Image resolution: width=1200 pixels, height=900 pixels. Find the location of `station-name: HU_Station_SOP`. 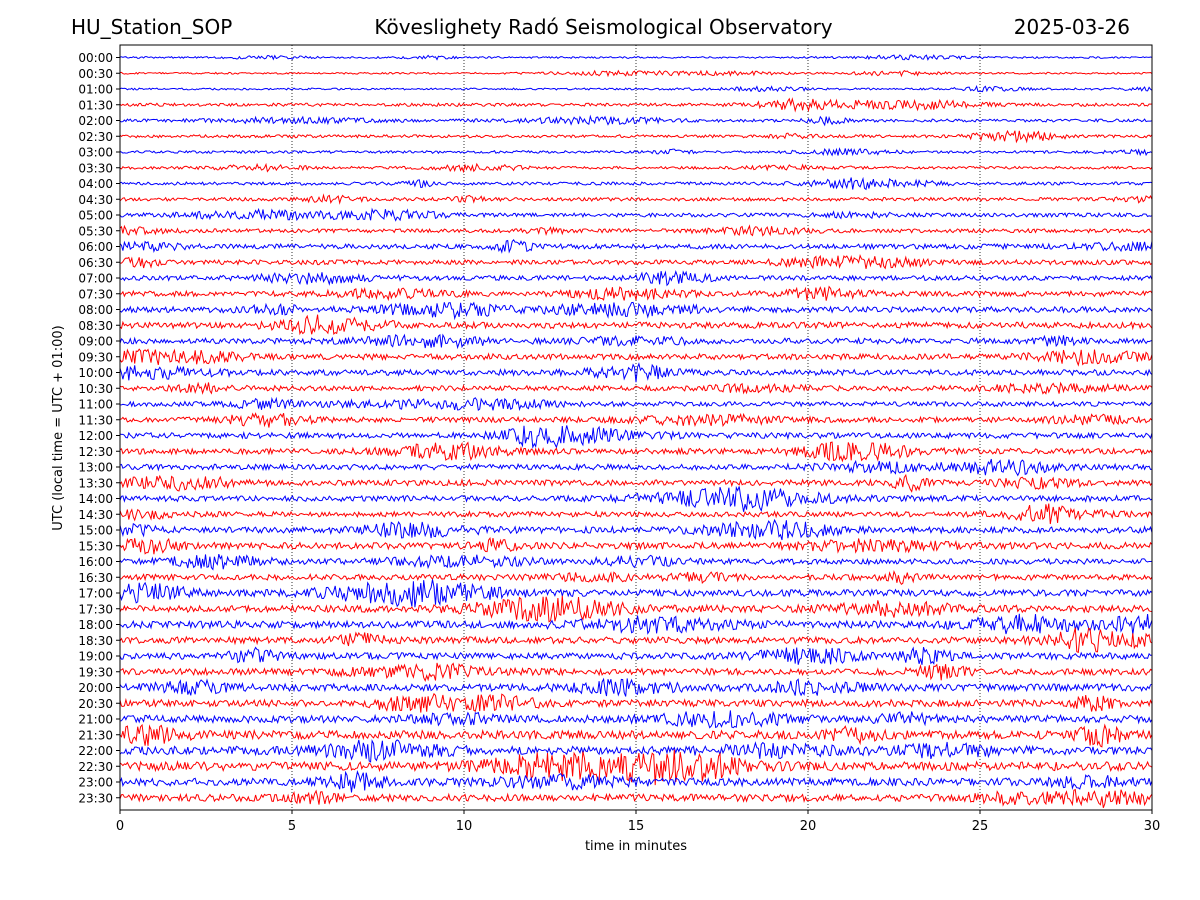

station-name: HU_Station_SOP is located at coordinates (152, 27).